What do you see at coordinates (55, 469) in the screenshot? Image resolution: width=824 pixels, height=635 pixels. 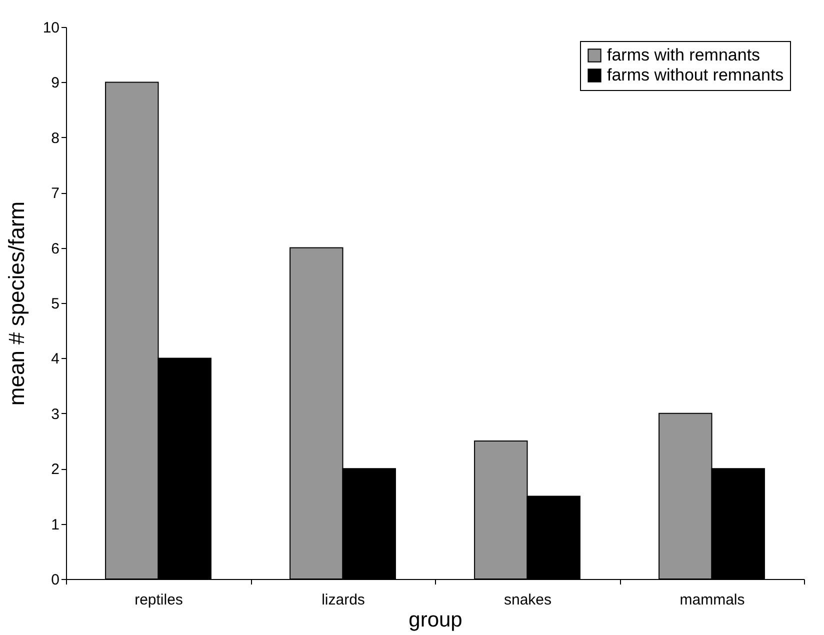 I see `y-tick-label: 2` at bounding box center [55, 469].